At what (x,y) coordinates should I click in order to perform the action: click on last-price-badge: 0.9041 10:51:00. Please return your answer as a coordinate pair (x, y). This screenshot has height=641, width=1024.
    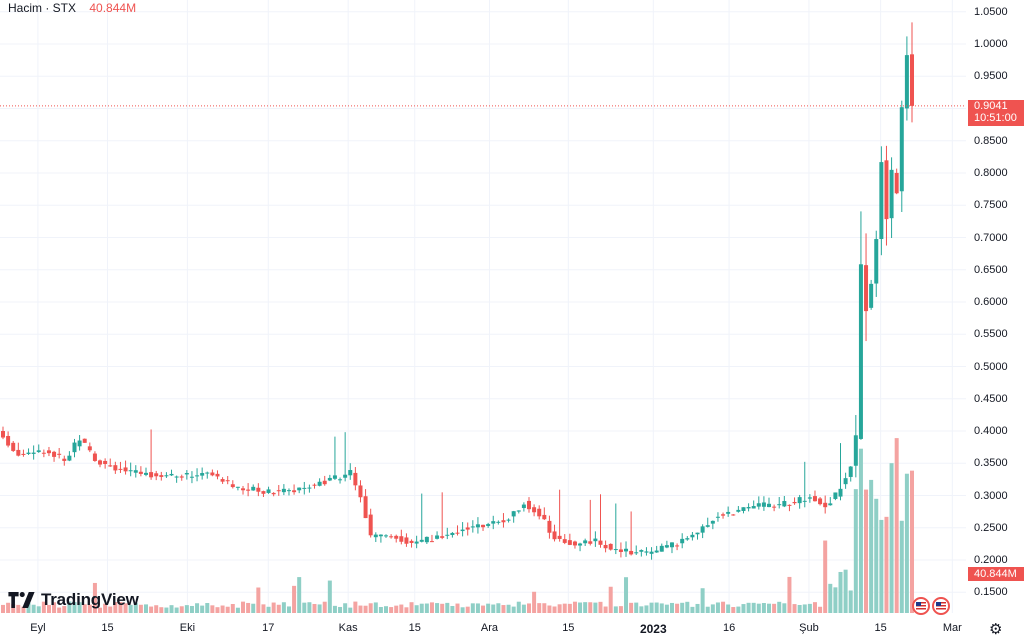
    Looking at the image, I should click on (996, 113).